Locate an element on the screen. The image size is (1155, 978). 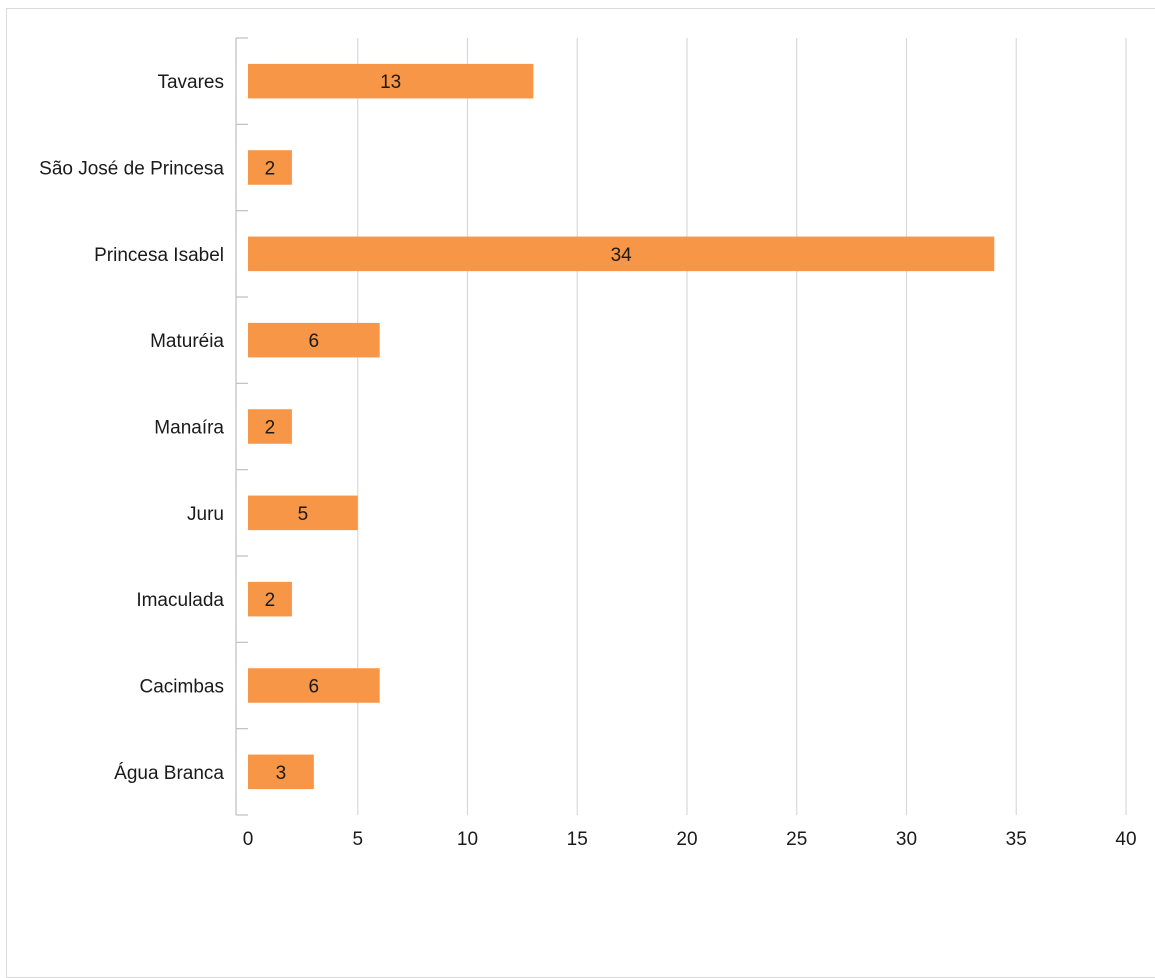
x-tick-label: 10 is located at coordinates (467, 839).